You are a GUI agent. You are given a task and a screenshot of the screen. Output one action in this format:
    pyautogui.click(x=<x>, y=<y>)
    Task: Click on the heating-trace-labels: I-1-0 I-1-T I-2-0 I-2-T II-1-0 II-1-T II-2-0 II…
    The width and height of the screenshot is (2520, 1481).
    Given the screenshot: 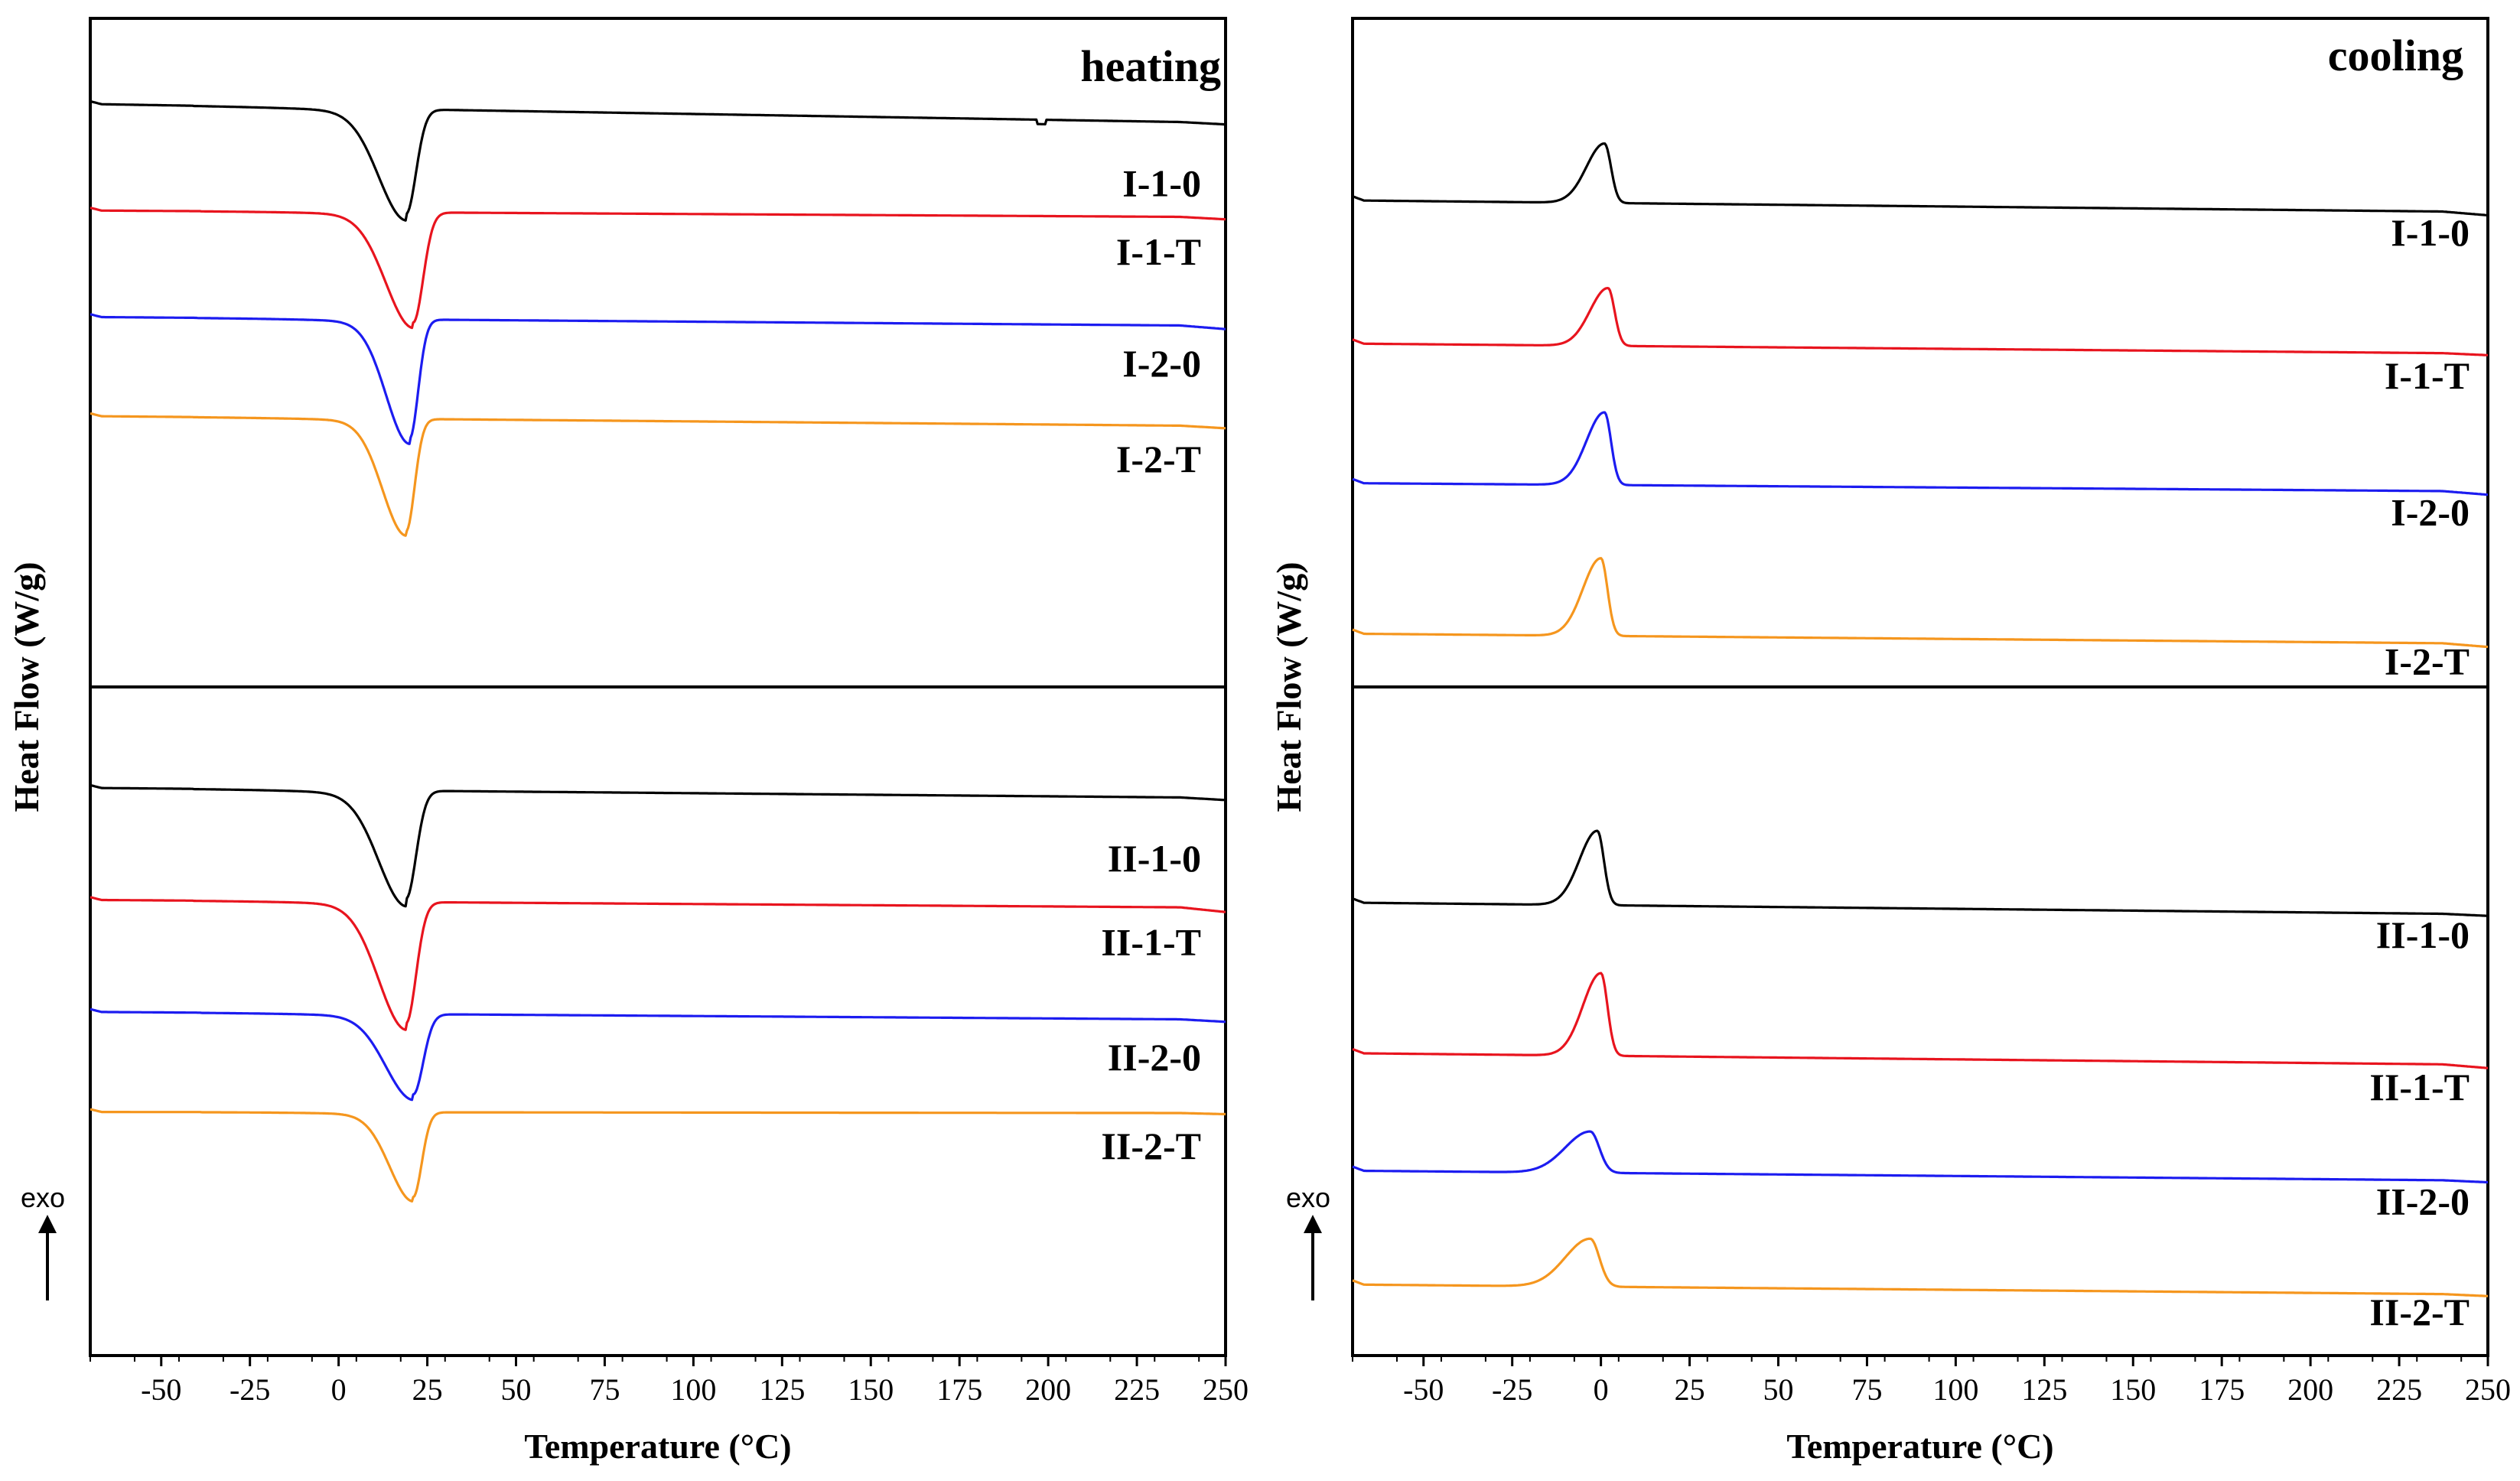 What is the action you would take?
    pyautogui.click(x=1151, y=665)
    